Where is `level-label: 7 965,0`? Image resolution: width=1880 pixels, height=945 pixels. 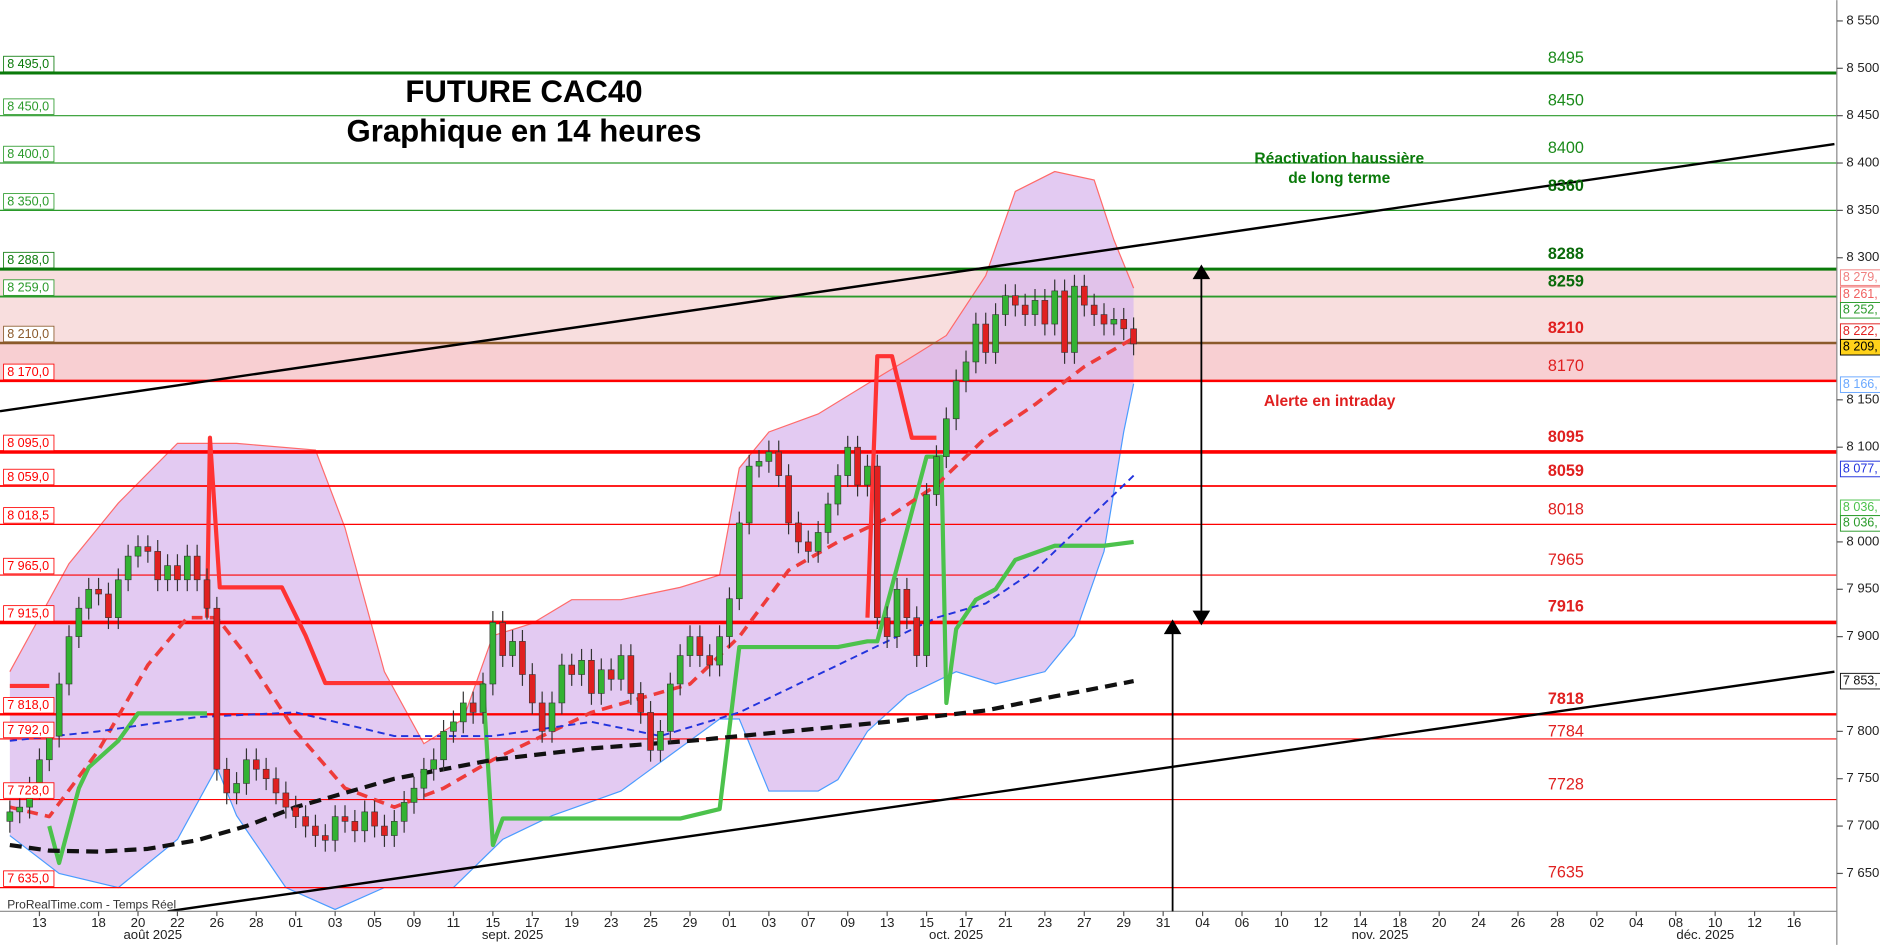
level-label: 7 965,0 is located at coordinates (28, 566).